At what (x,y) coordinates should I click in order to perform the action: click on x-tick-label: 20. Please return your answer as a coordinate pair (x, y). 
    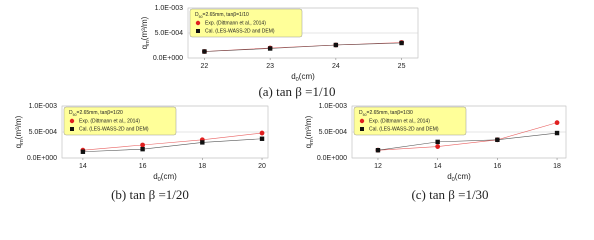
    Looking at the image, I should click on (262, 166).